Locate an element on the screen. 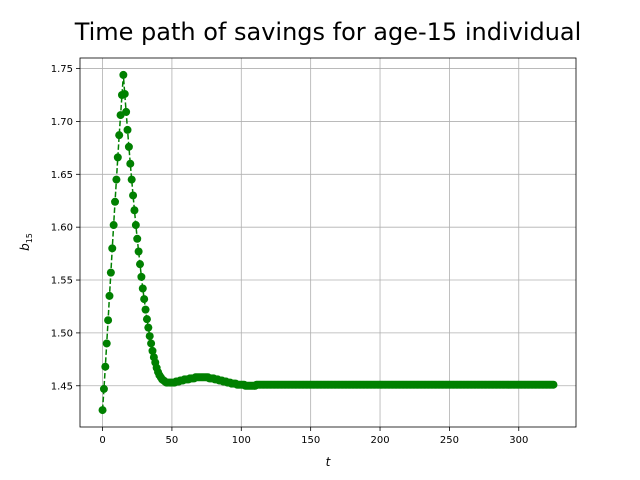 The width and height of the screenshot is (640, 480). x-tick-label: 0 is located at coordinates (102, 440).